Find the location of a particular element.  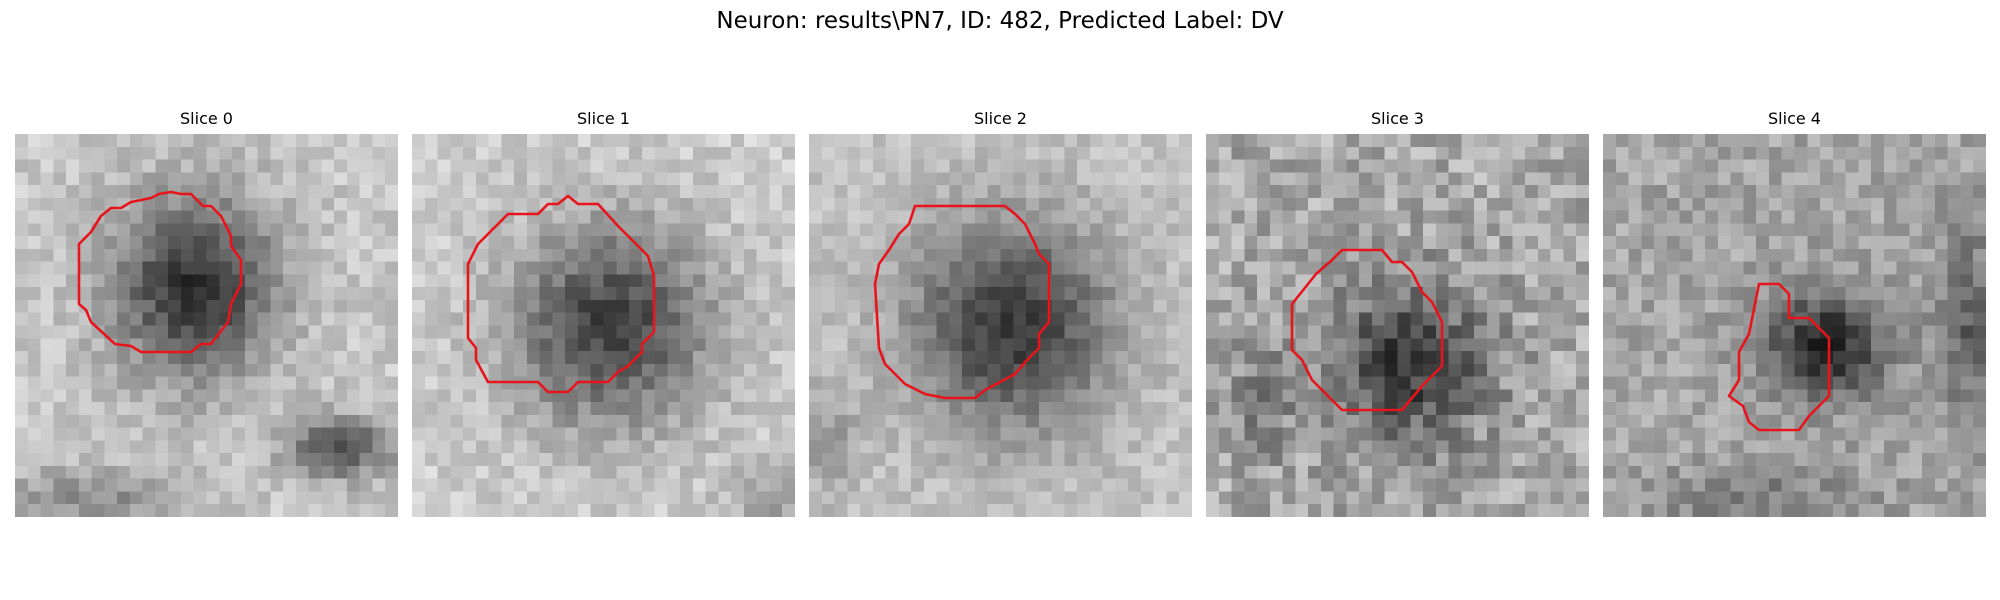

slice-panel-2: Slice 2 is located at coordinates (1000, 312).